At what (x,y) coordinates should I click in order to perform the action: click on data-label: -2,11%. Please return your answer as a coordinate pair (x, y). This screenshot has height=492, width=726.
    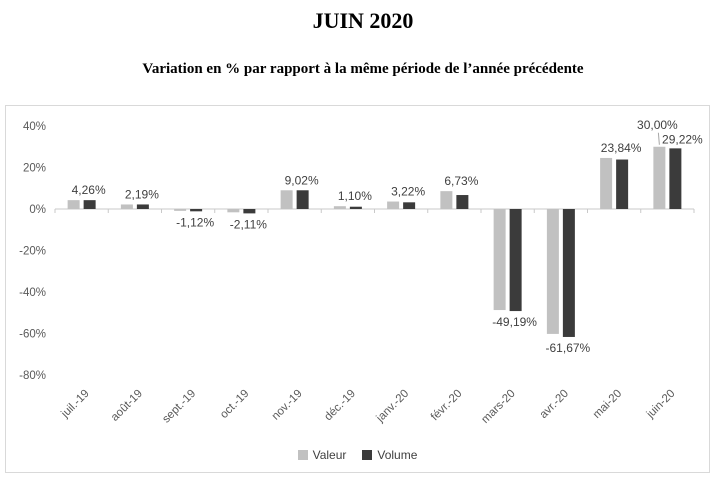
    Looking at the image, I should click on (248, 224).